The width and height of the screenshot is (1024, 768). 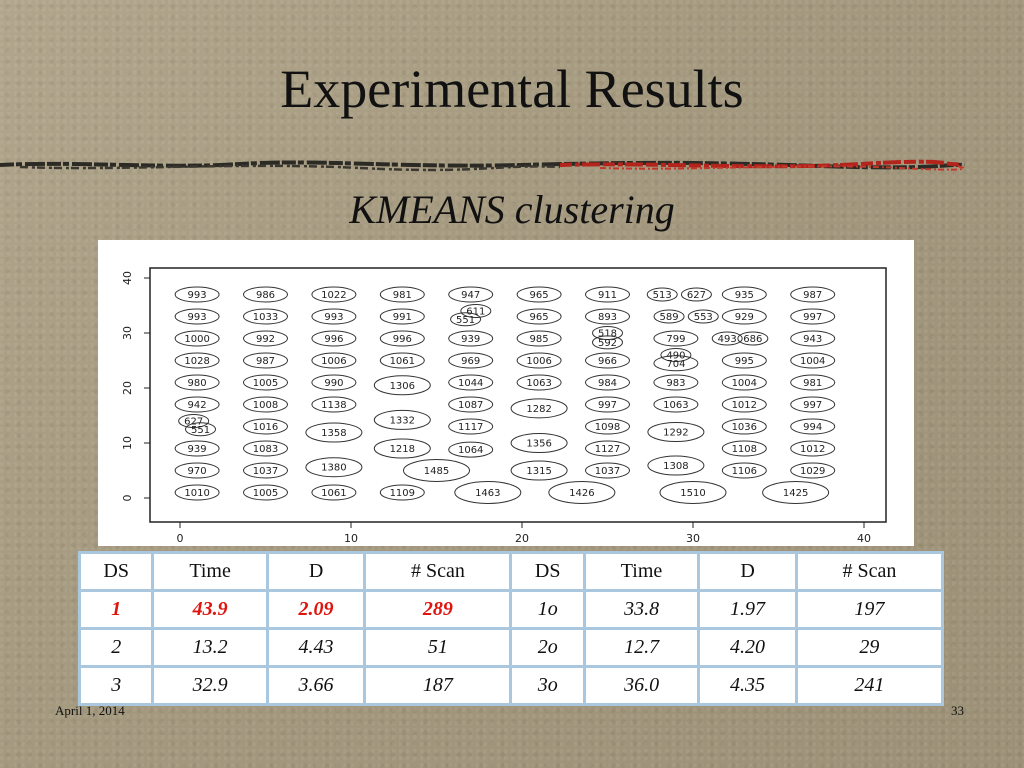 I want to click on cluster-label: 1037, so click(x=607, y=471).